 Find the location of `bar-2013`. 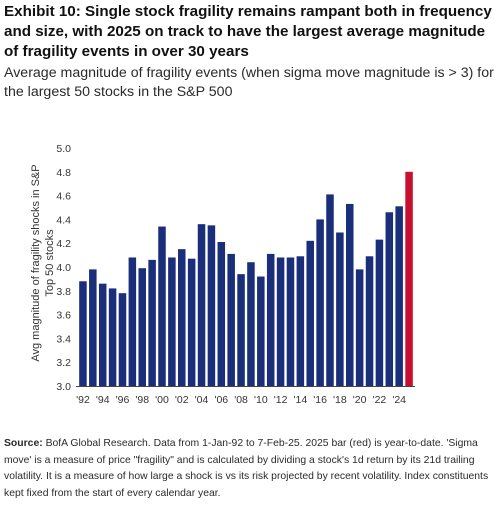

bar-2013 is located at coordinates (290, 321).